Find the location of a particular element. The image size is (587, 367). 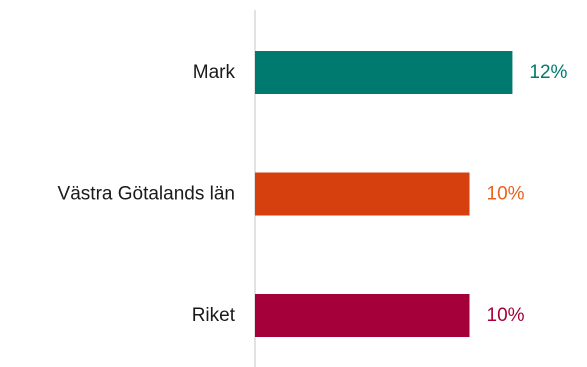

category-label-riket: Riket is located at coordinates (214, 315).